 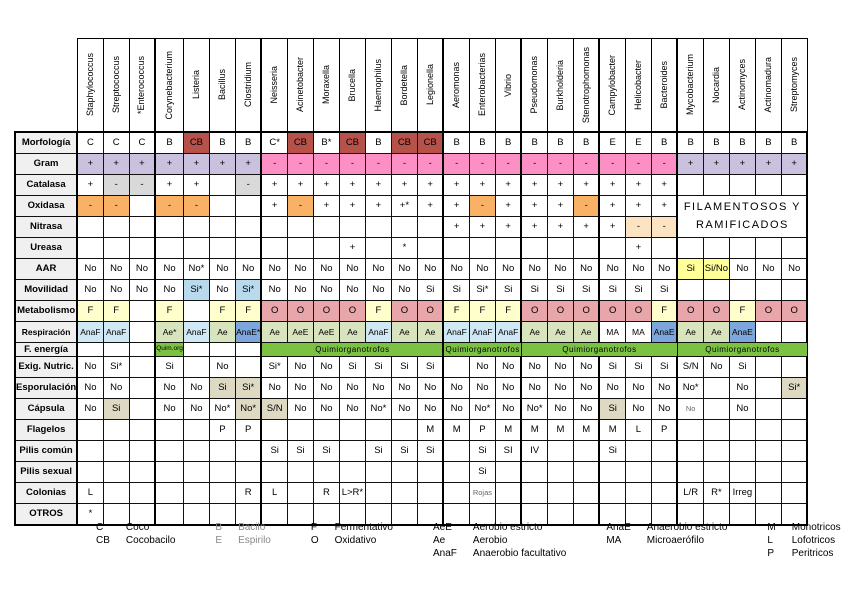 What do you see at coordinates (116, 367) in the screenshot?
I see `cell: Si*` at bounding box center [116, 367].